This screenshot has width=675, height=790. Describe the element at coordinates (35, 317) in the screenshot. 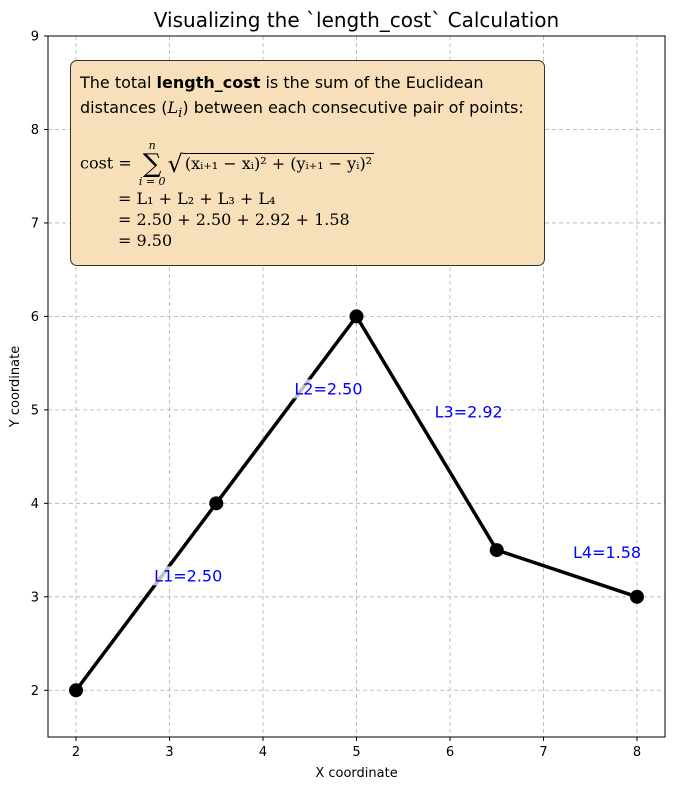

I see `y-tick-label: 6` at that location.